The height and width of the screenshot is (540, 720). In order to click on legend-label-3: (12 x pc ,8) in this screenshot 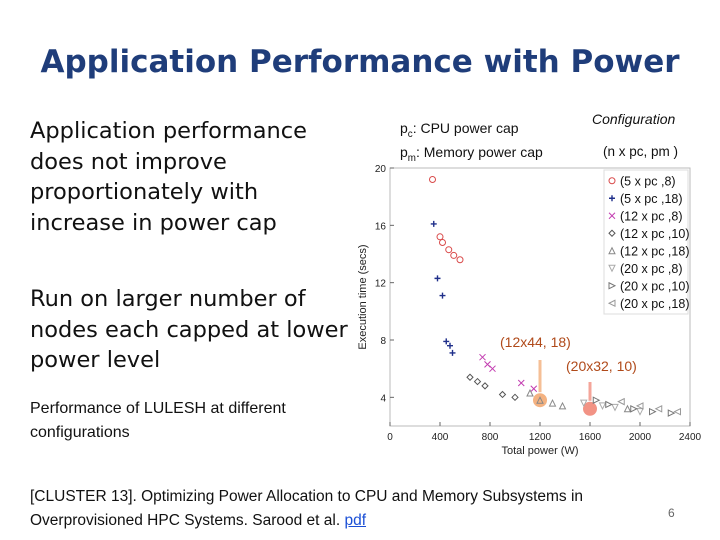, I will do `click(651, 216)`.